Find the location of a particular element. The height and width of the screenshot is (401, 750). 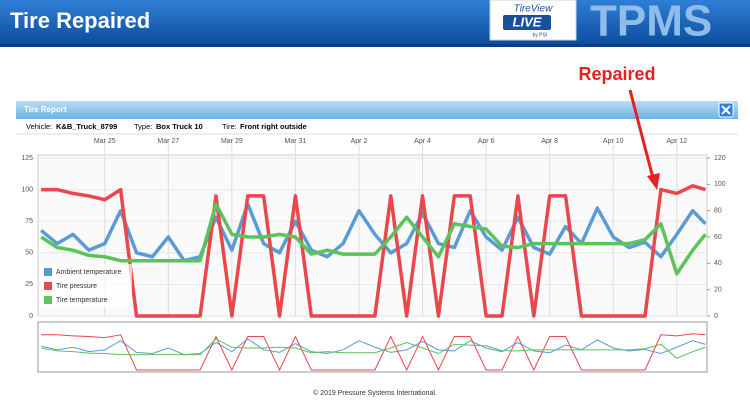

logo-live: LIVE is located at coordinates (527, 21).